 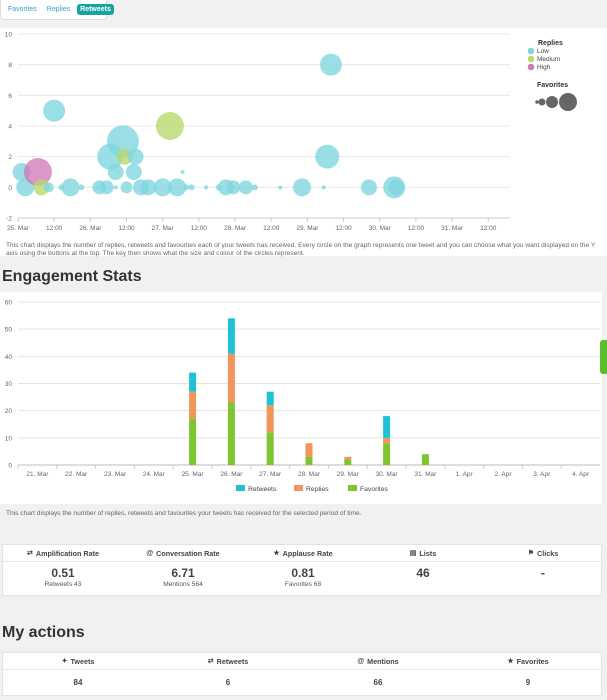 What do you see at coordinates (22, 9) in the screenshot?
I see `tab-favorites: Favorites` at bounding box center [22, 9].